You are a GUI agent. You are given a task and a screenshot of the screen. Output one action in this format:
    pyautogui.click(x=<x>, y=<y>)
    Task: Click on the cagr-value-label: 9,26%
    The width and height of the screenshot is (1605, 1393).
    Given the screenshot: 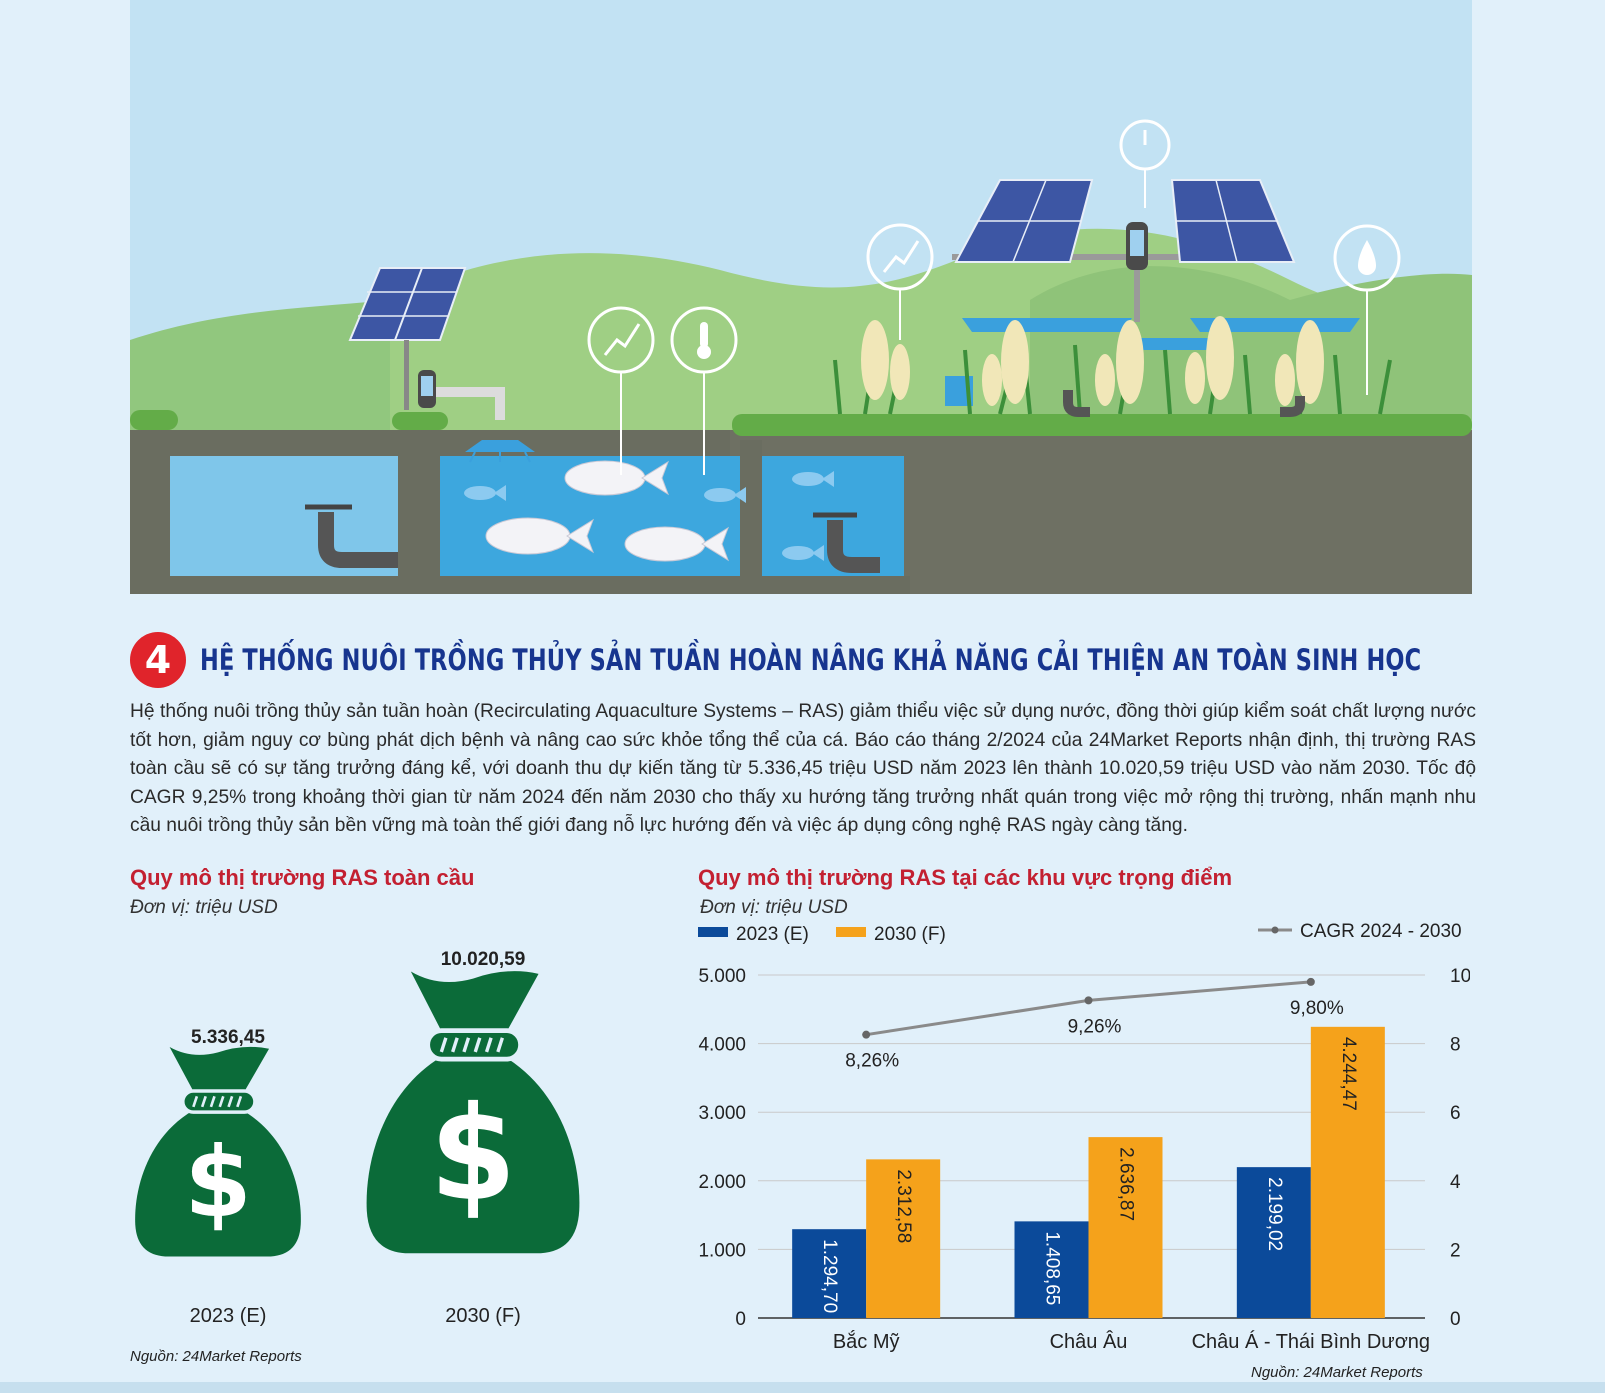 What is the action you would take?
    pyautogui.click(x=1095, y=1026)
    